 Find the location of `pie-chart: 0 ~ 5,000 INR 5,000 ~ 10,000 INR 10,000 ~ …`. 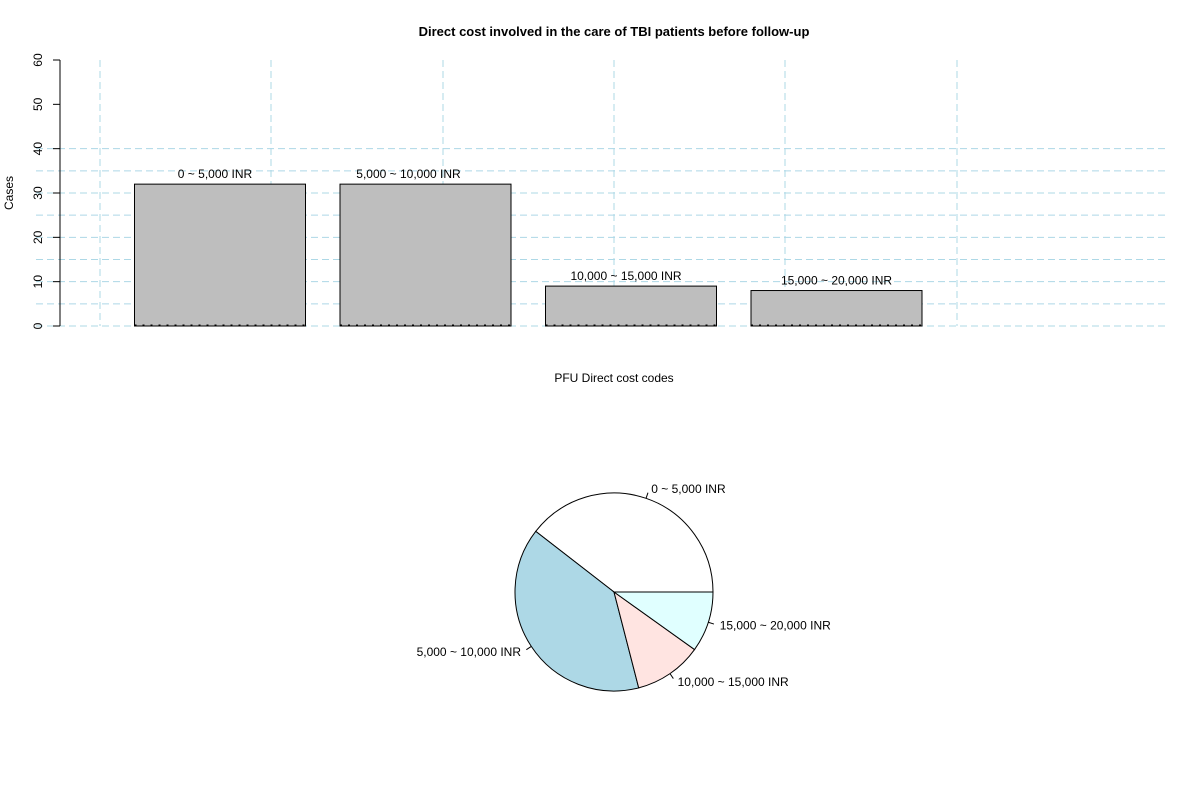

pie-chart: 0 ~ 5,000 INR 5,000 ~ 10,000 INR 10,000 ~ … is located at coordinates (624, 587).